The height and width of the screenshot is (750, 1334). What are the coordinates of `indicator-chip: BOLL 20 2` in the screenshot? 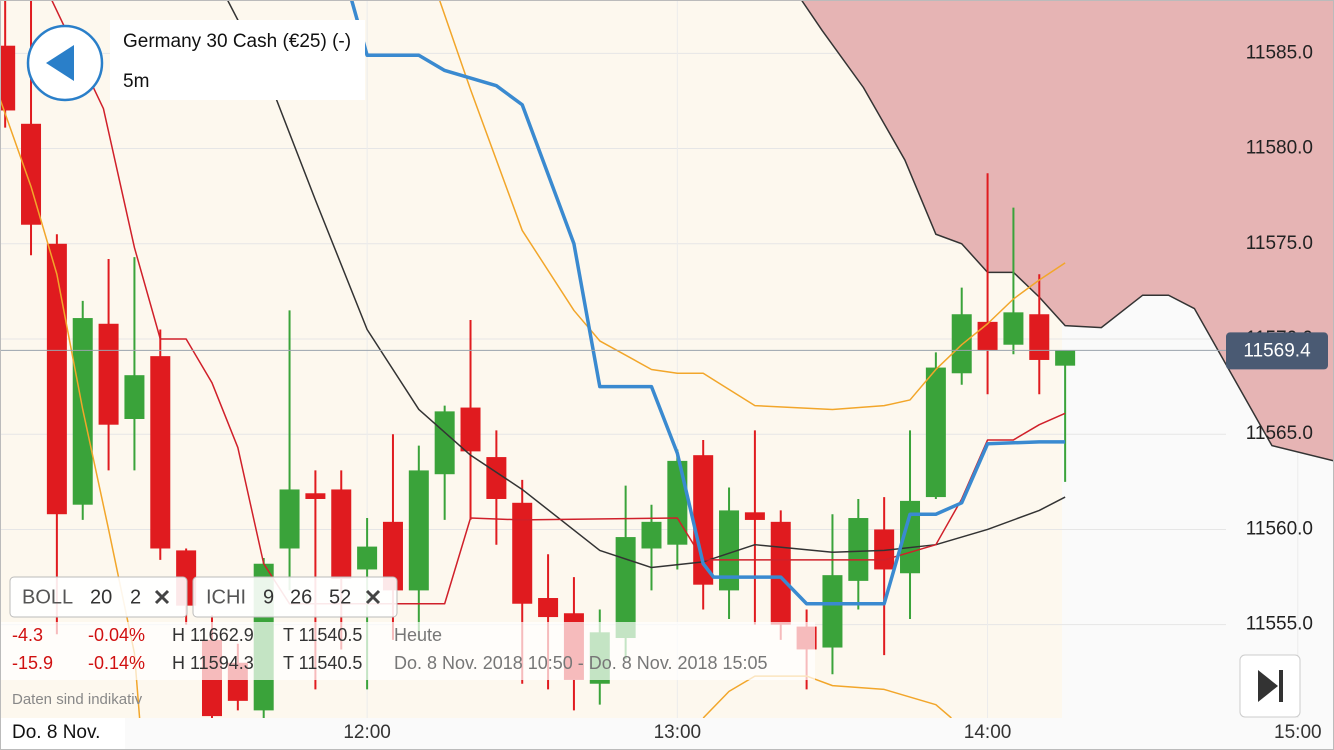 It's located at (98, 597).